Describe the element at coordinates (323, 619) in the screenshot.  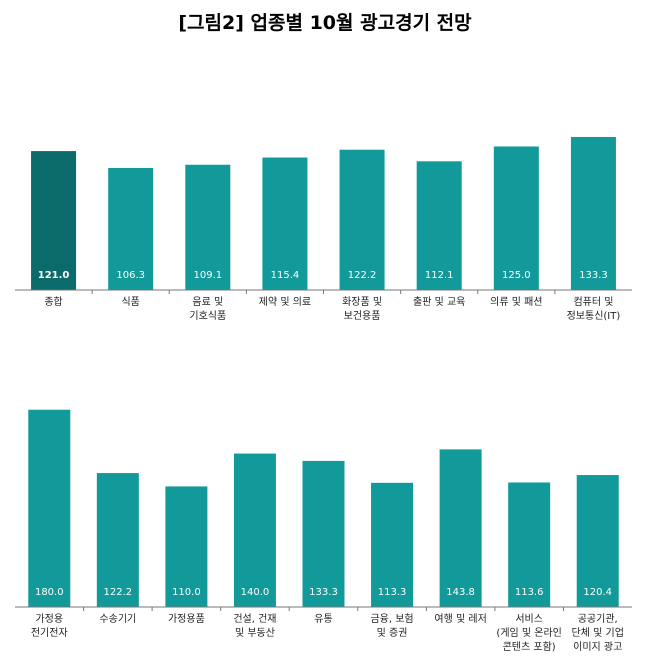
I see `category-label: 유통` at that location.